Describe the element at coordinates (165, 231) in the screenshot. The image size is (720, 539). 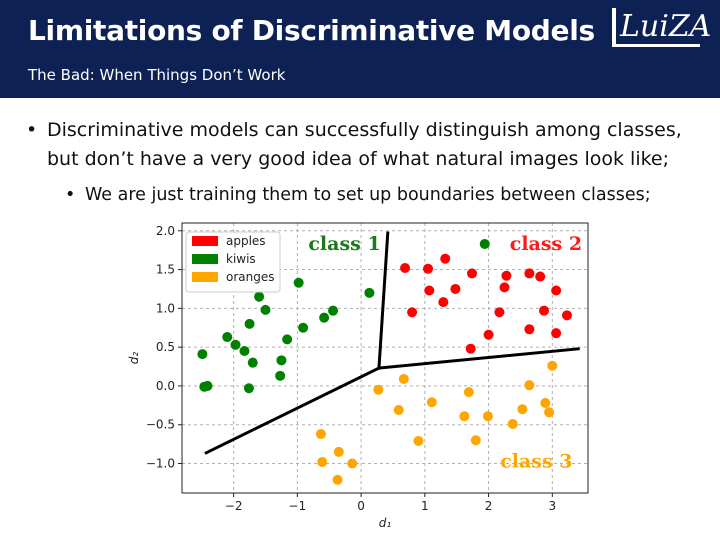
I see `y-tick-label: 2.0` at that location.